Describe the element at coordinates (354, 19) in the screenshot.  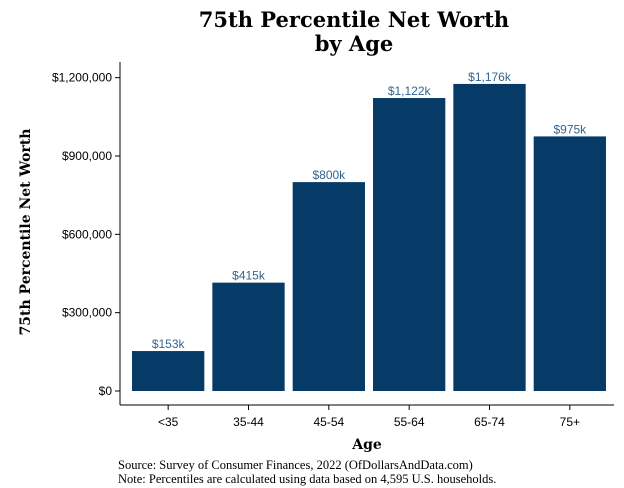
I see `chart-title-line-1: 75th Percentile Net Worth` at that location.